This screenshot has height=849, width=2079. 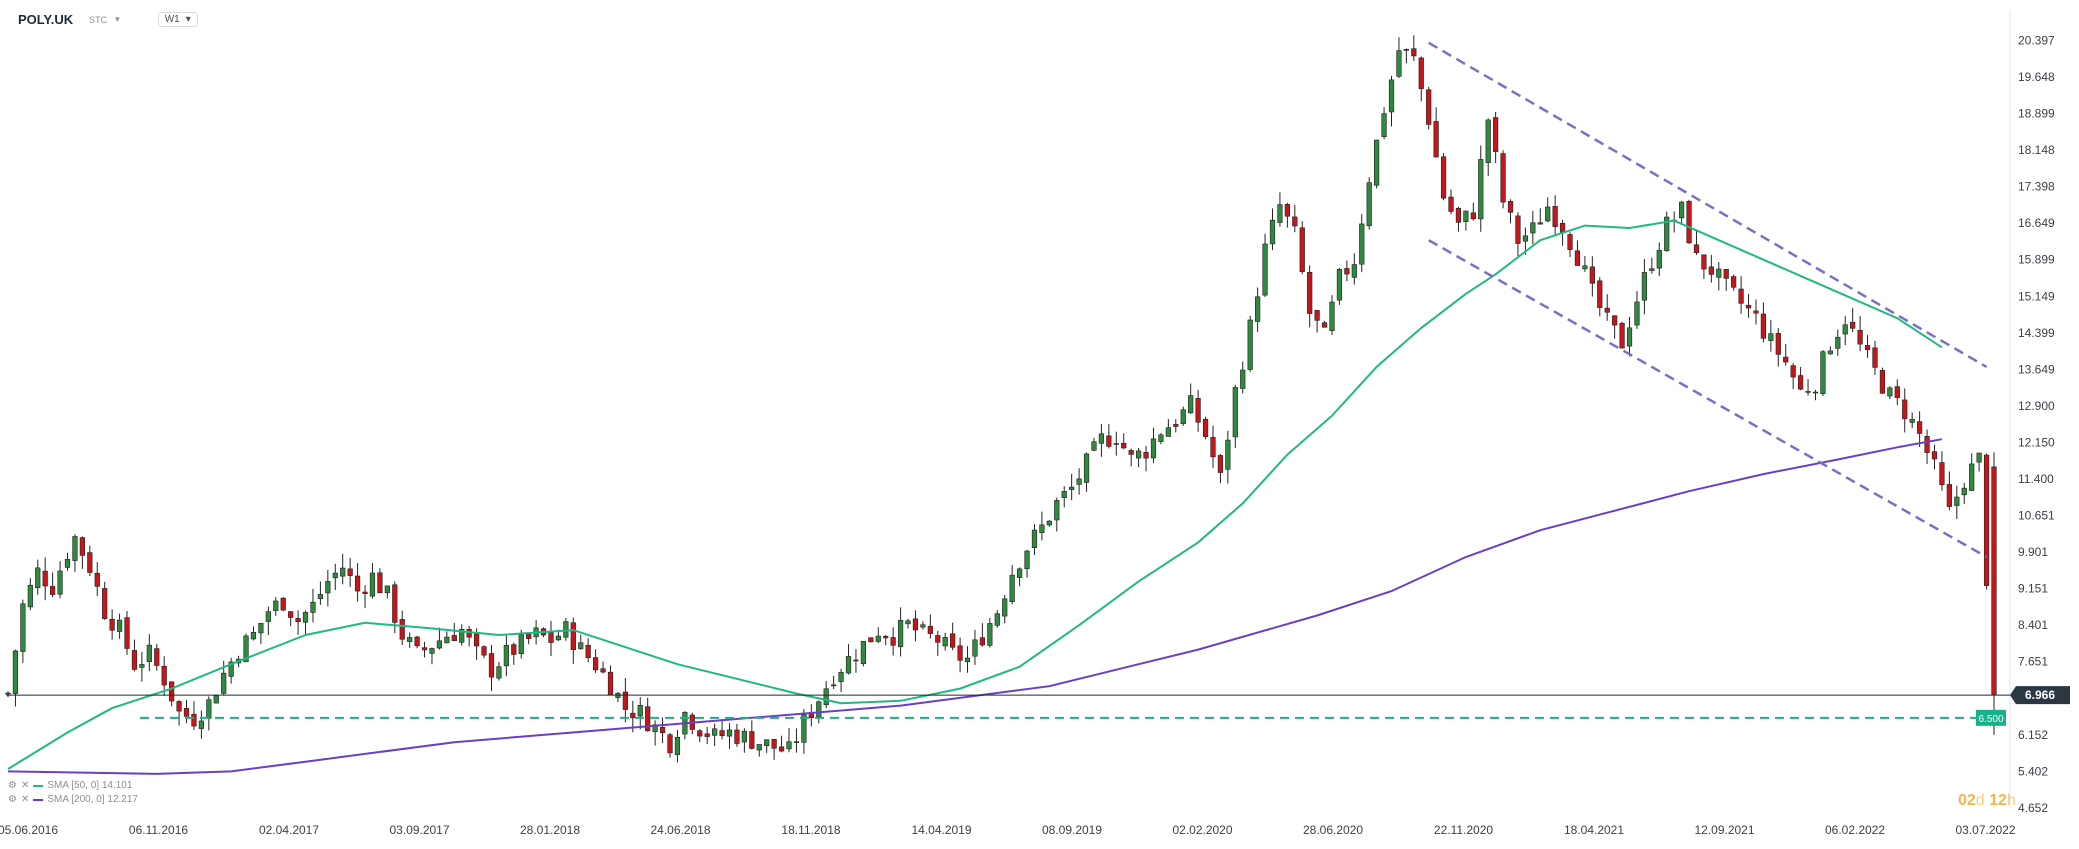 I want to click on countdown-days-unit: d, so click(x=1980, y=800).